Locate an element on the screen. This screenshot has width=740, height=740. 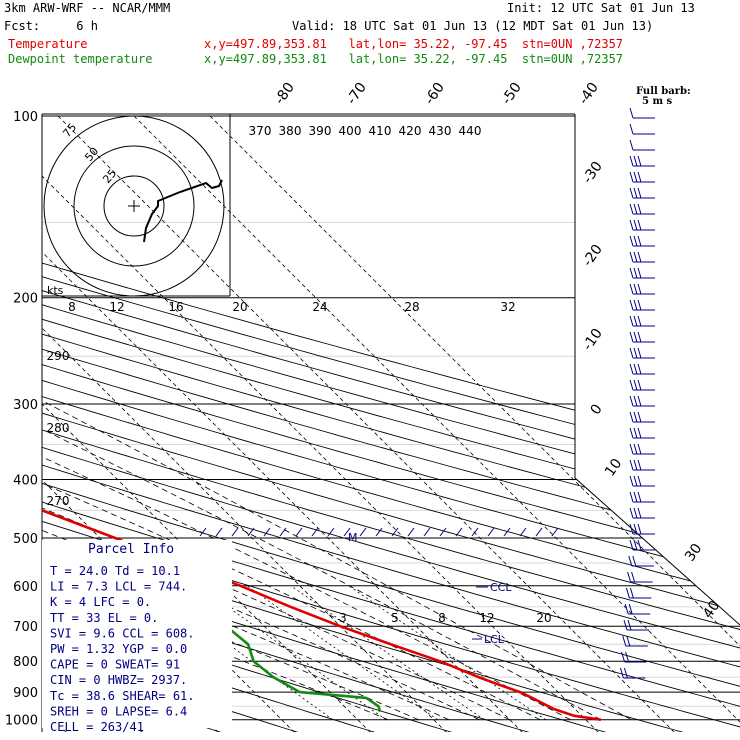
pressure-tick-label: 1000 is located at coordinates (21, 721).